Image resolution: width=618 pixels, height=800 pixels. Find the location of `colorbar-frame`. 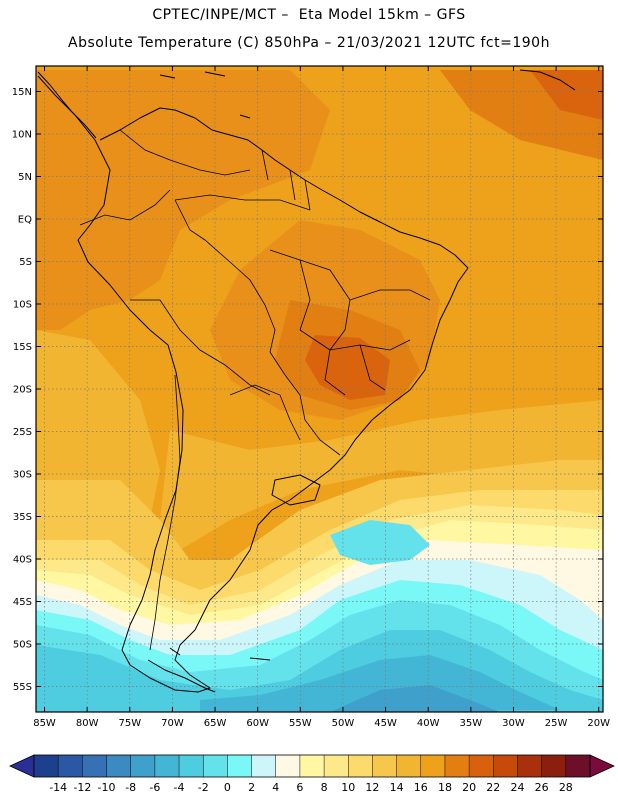

colorbar-frame is located at coordinates (312, 766).